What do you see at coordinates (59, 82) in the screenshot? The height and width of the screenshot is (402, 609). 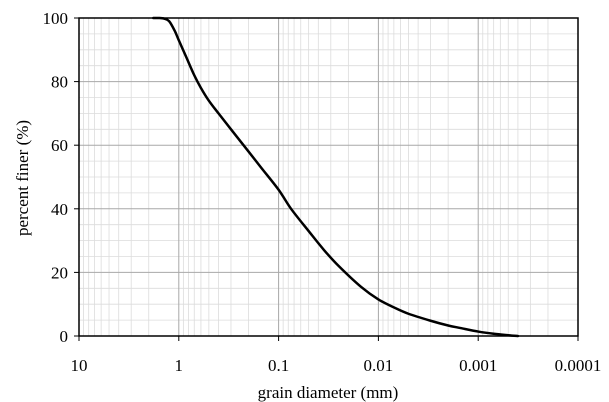 I see `y-tick-label: 80` at bounding box center [59, 82].